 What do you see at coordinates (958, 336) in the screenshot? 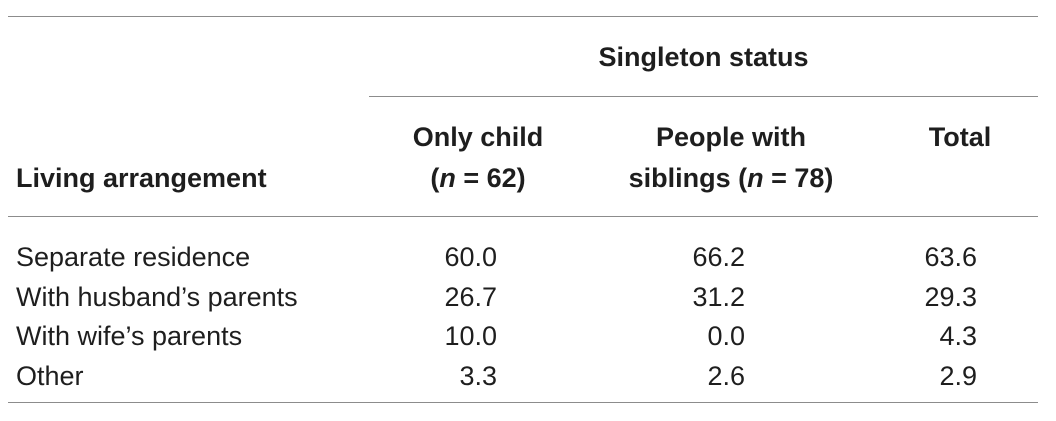
I see `cell-total: 4.3` at bounding box center [958, 336].